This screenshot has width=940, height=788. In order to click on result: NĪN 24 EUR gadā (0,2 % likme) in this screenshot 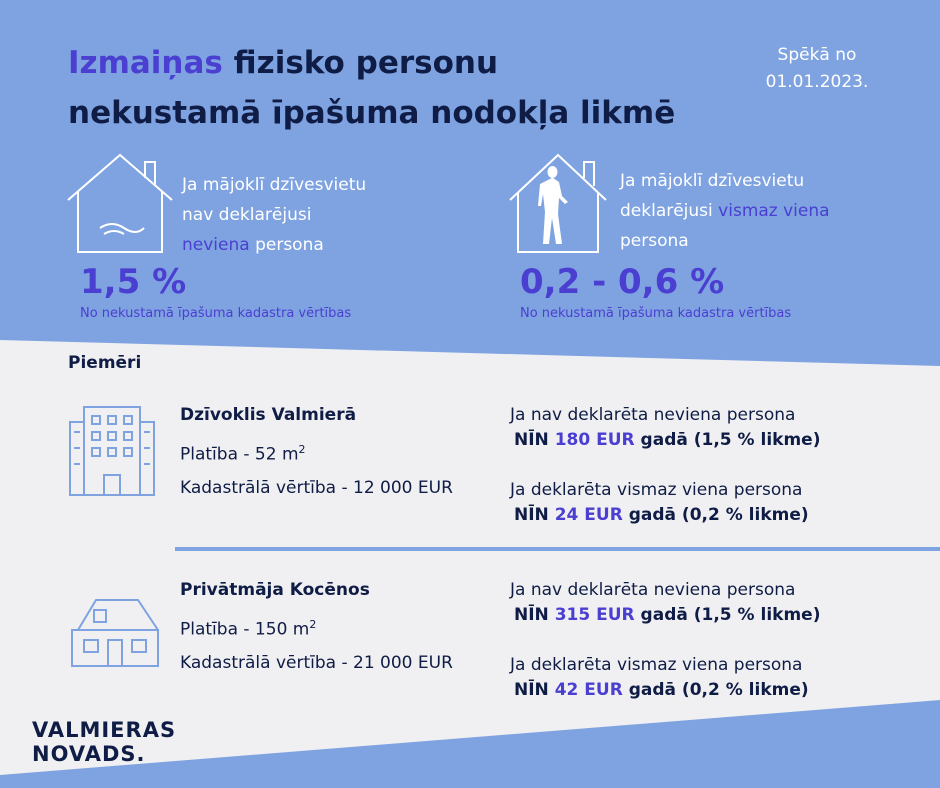, I will do `click(661, 515)`.